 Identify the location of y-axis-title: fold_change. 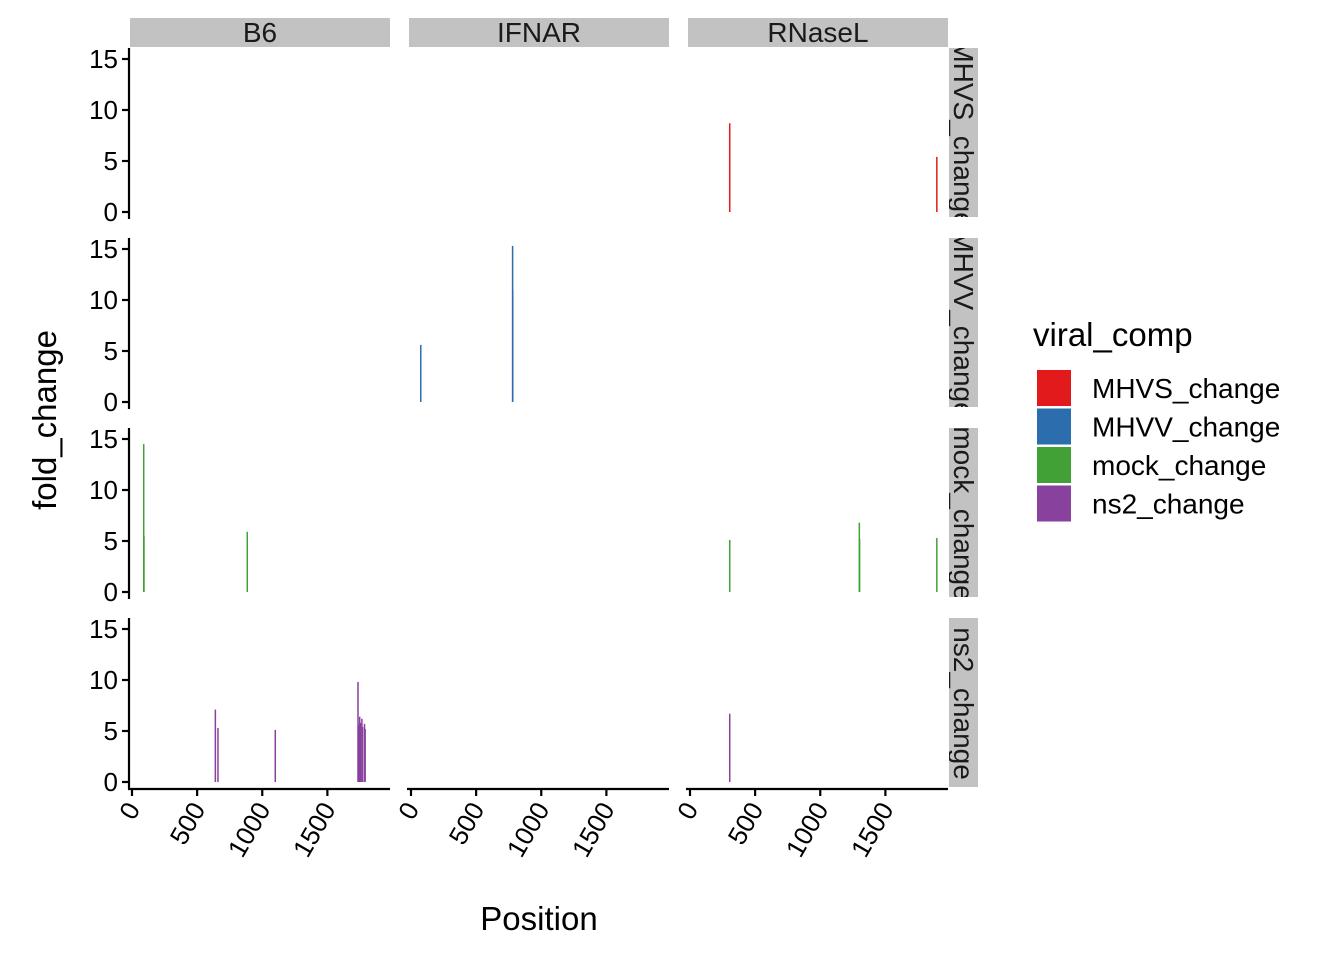
(44, 420).